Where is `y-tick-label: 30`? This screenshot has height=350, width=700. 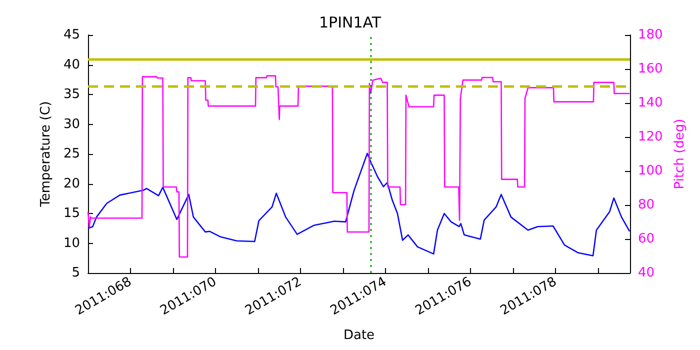
y-tick-label: 30 is located at coordinates (71, 124).